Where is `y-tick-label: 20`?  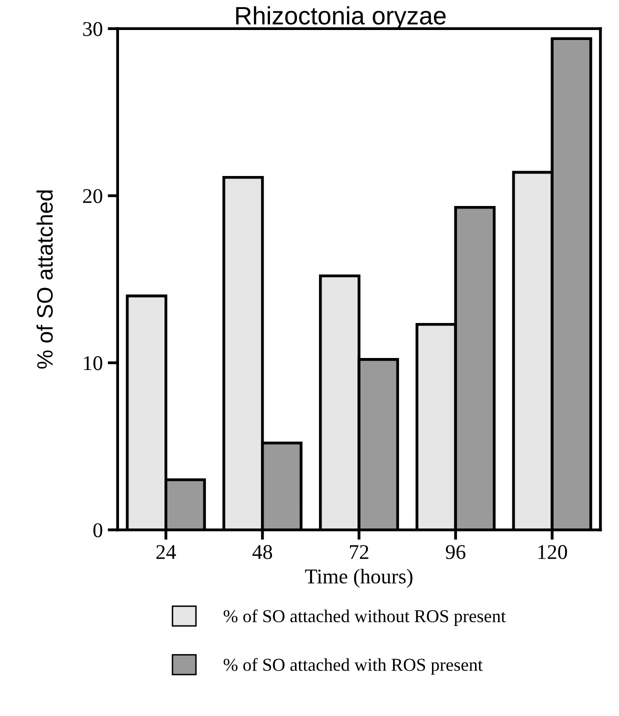
y-tick-label: 20 is located at coordinates (92, 196).